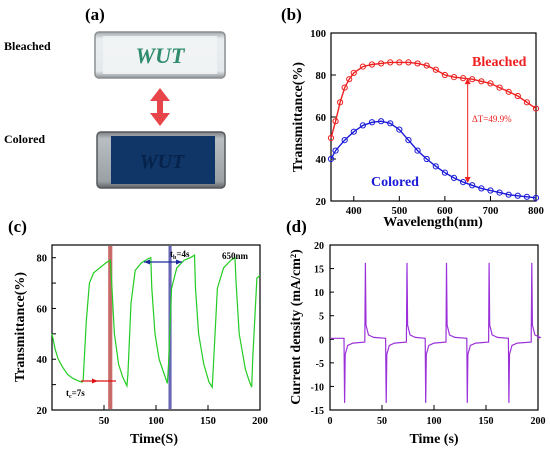 The image size is (550, 462). What do you see at coordinates (321, 118) in the screenshot?
I see `b-ytick-label: 60` at bounding box center [321, 118].